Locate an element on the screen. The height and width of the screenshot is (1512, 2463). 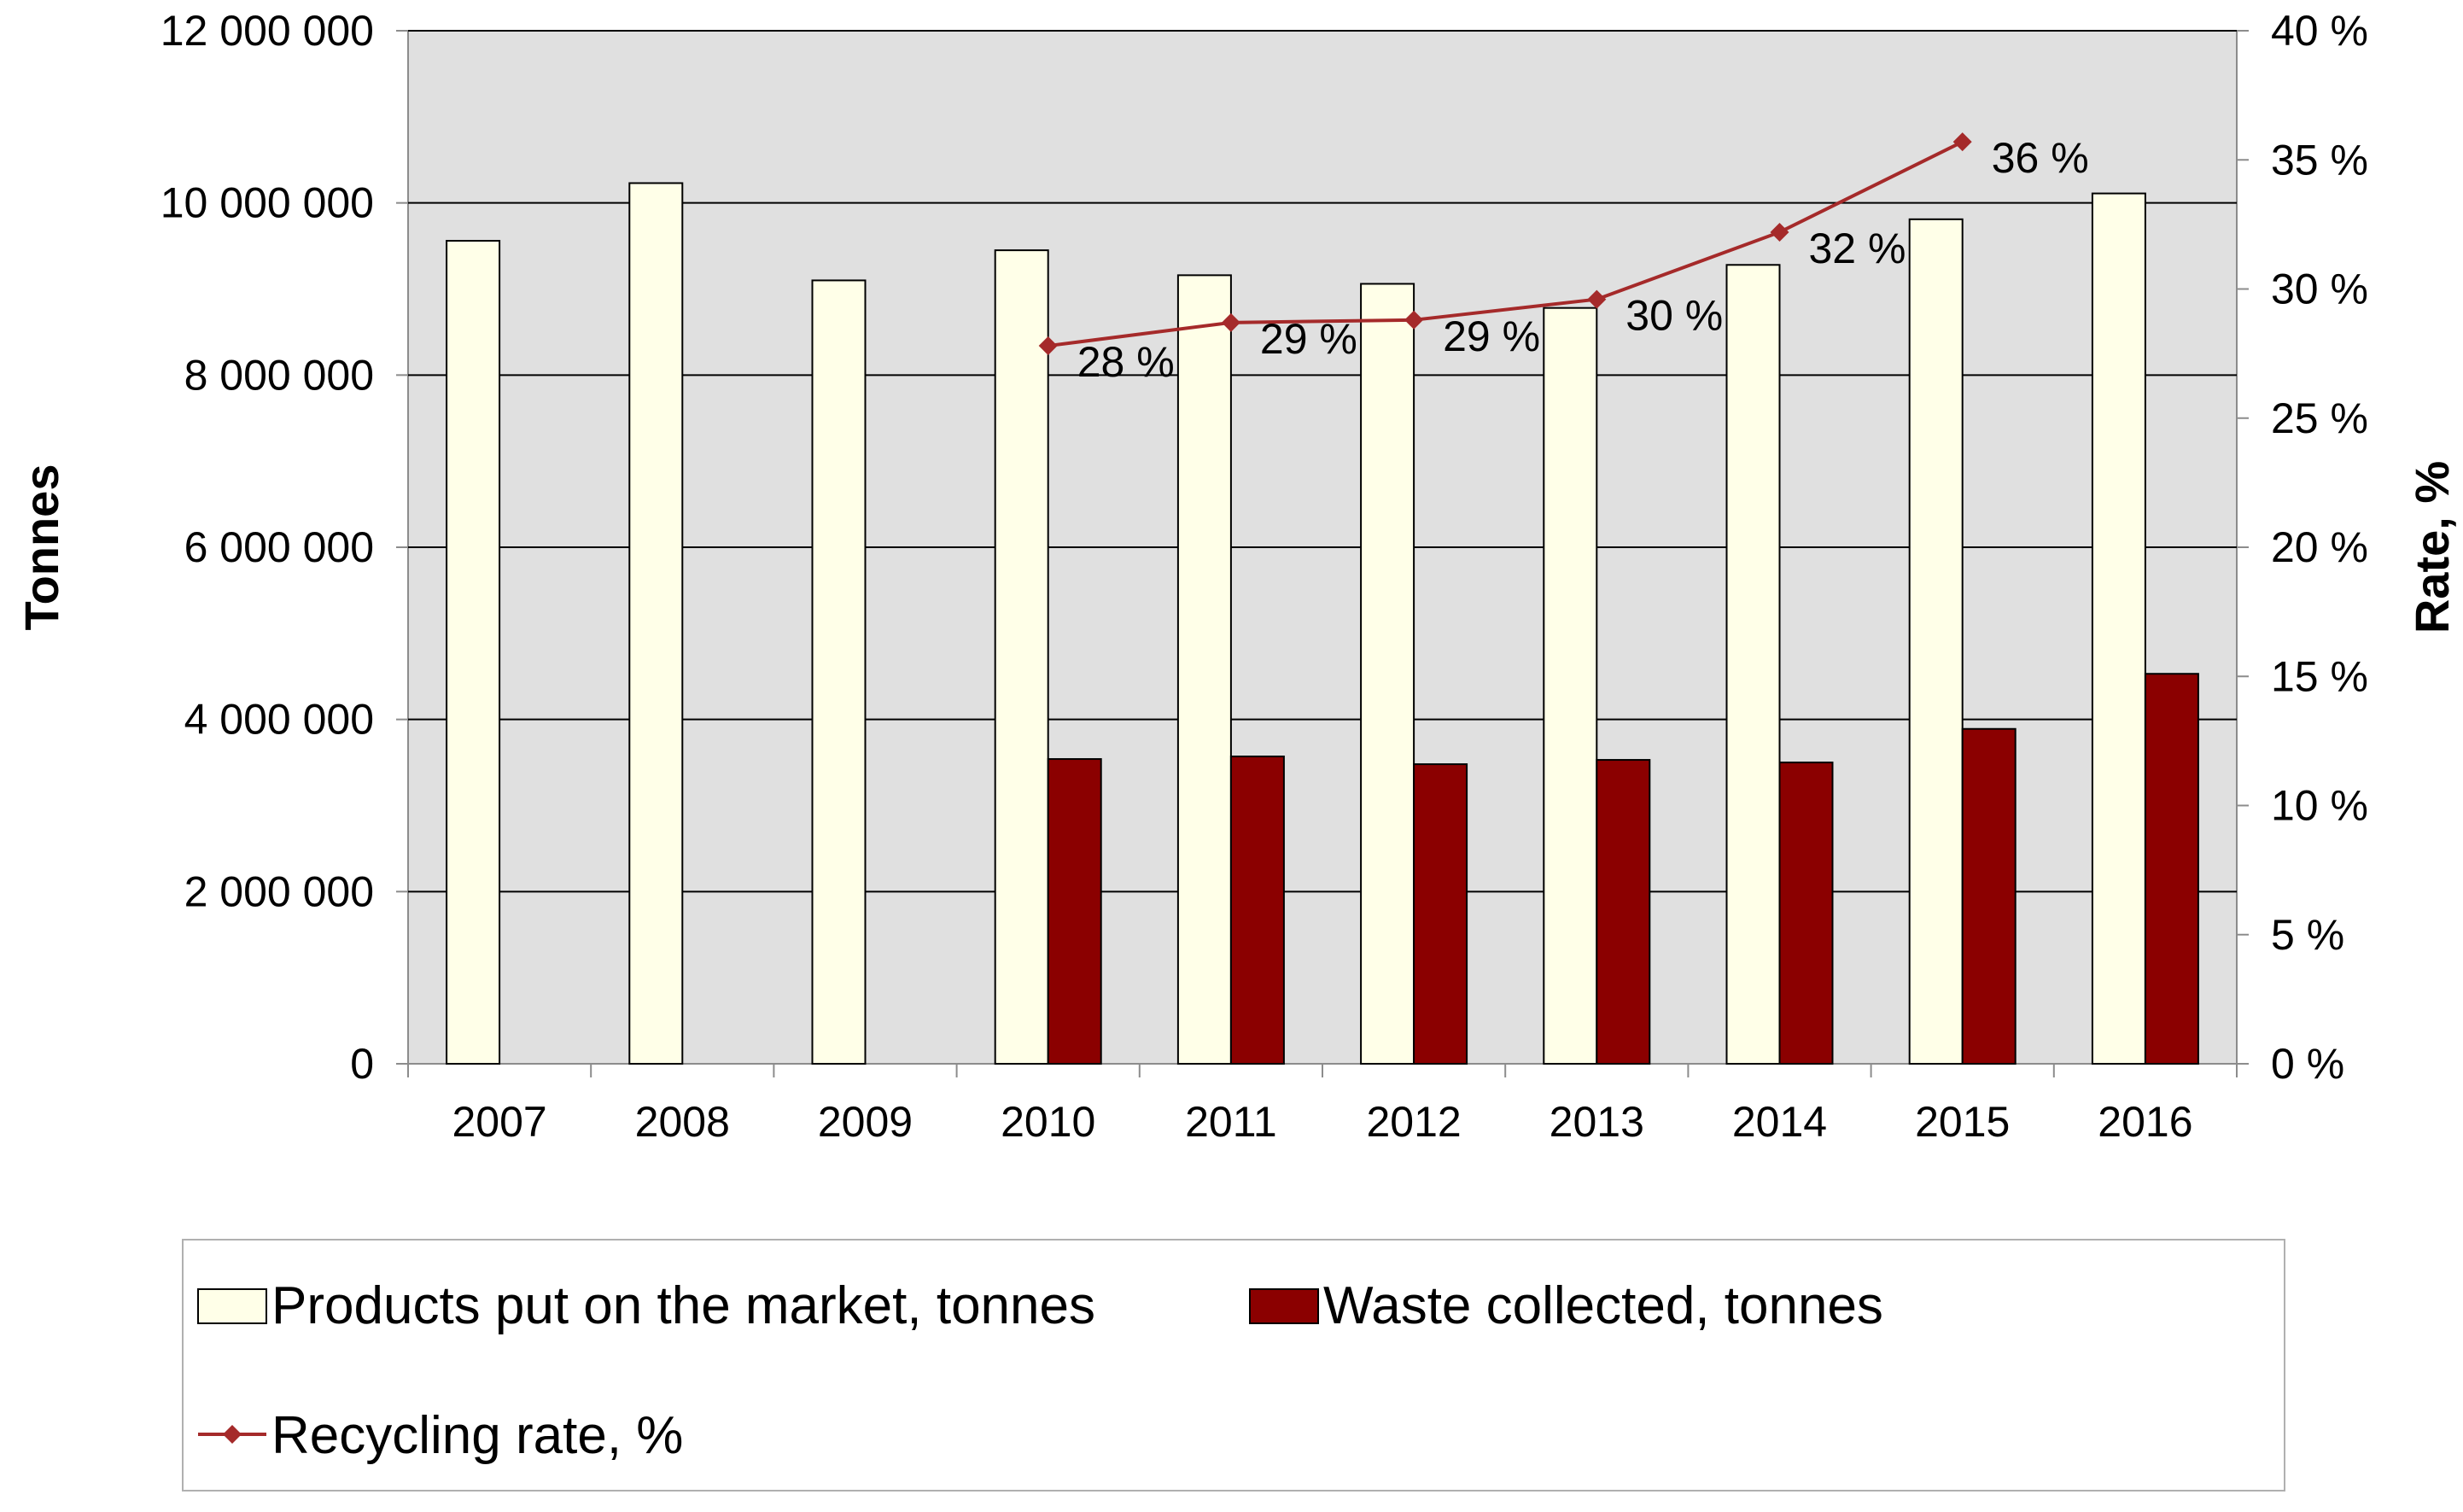
left-axis-tick-label: 0 is located at coordinates (362, 1064).